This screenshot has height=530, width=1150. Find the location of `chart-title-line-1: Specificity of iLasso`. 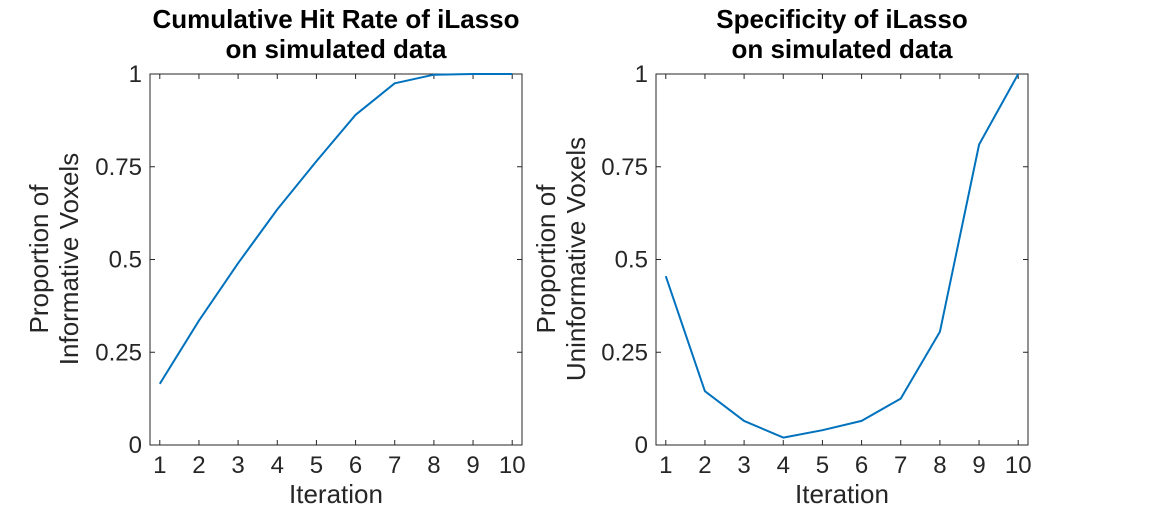

chart-title-line-1: Specificity of iLasso is located at coordinates (841, 19).